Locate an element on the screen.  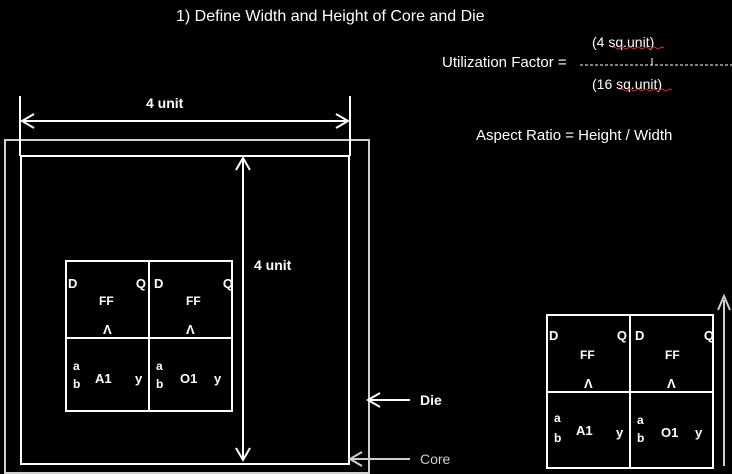
core-label: Core is located at coordinates (435, 459).